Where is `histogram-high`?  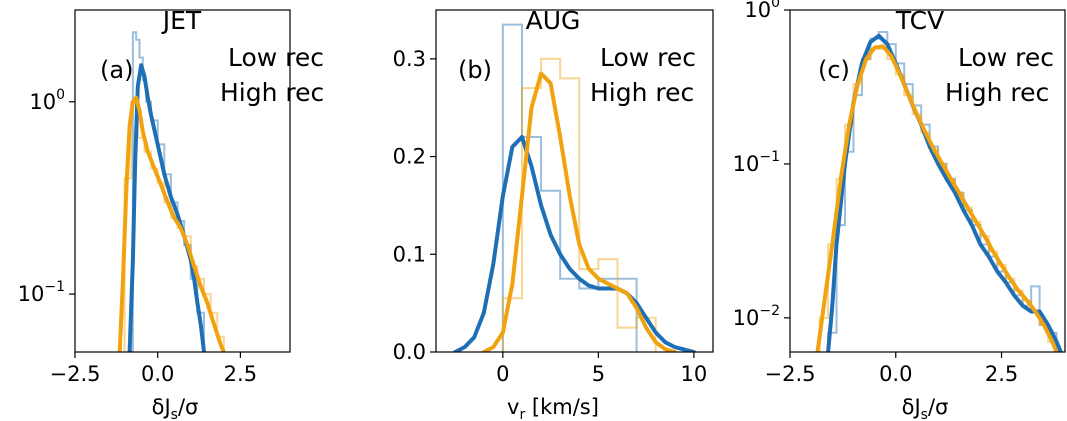
histogram-high is located at coordinates (579, 204).